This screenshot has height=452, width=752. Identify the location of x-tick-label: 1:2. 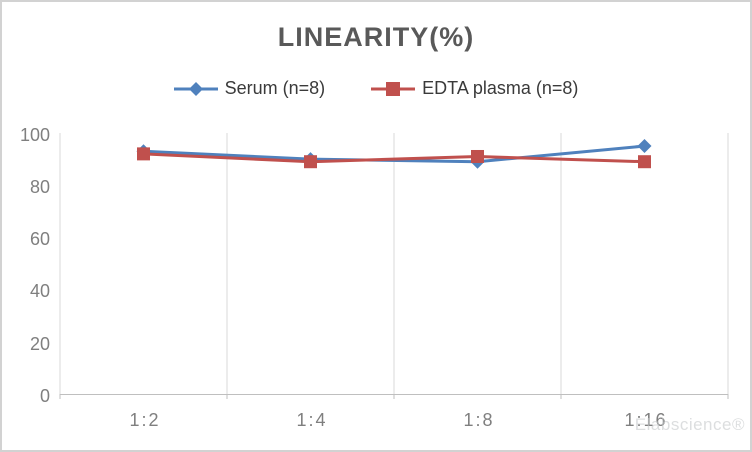
(145, 420).